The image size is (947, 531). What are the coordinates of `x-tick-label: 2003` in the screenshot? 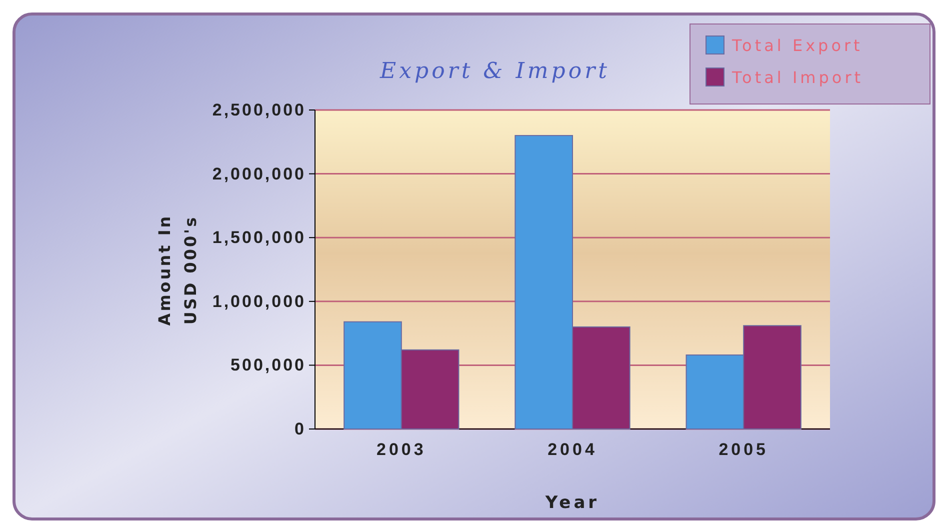 It's located at (401, 450).